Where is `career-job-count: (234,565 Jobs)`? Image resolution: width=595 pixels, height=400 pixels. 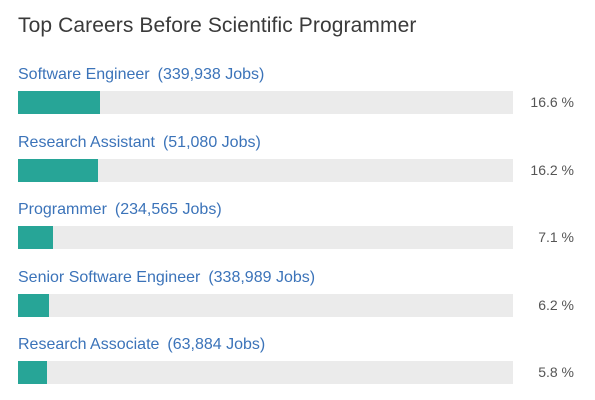
career-job-count: (234,565 Jobs) is located at coordinates (168, 209).